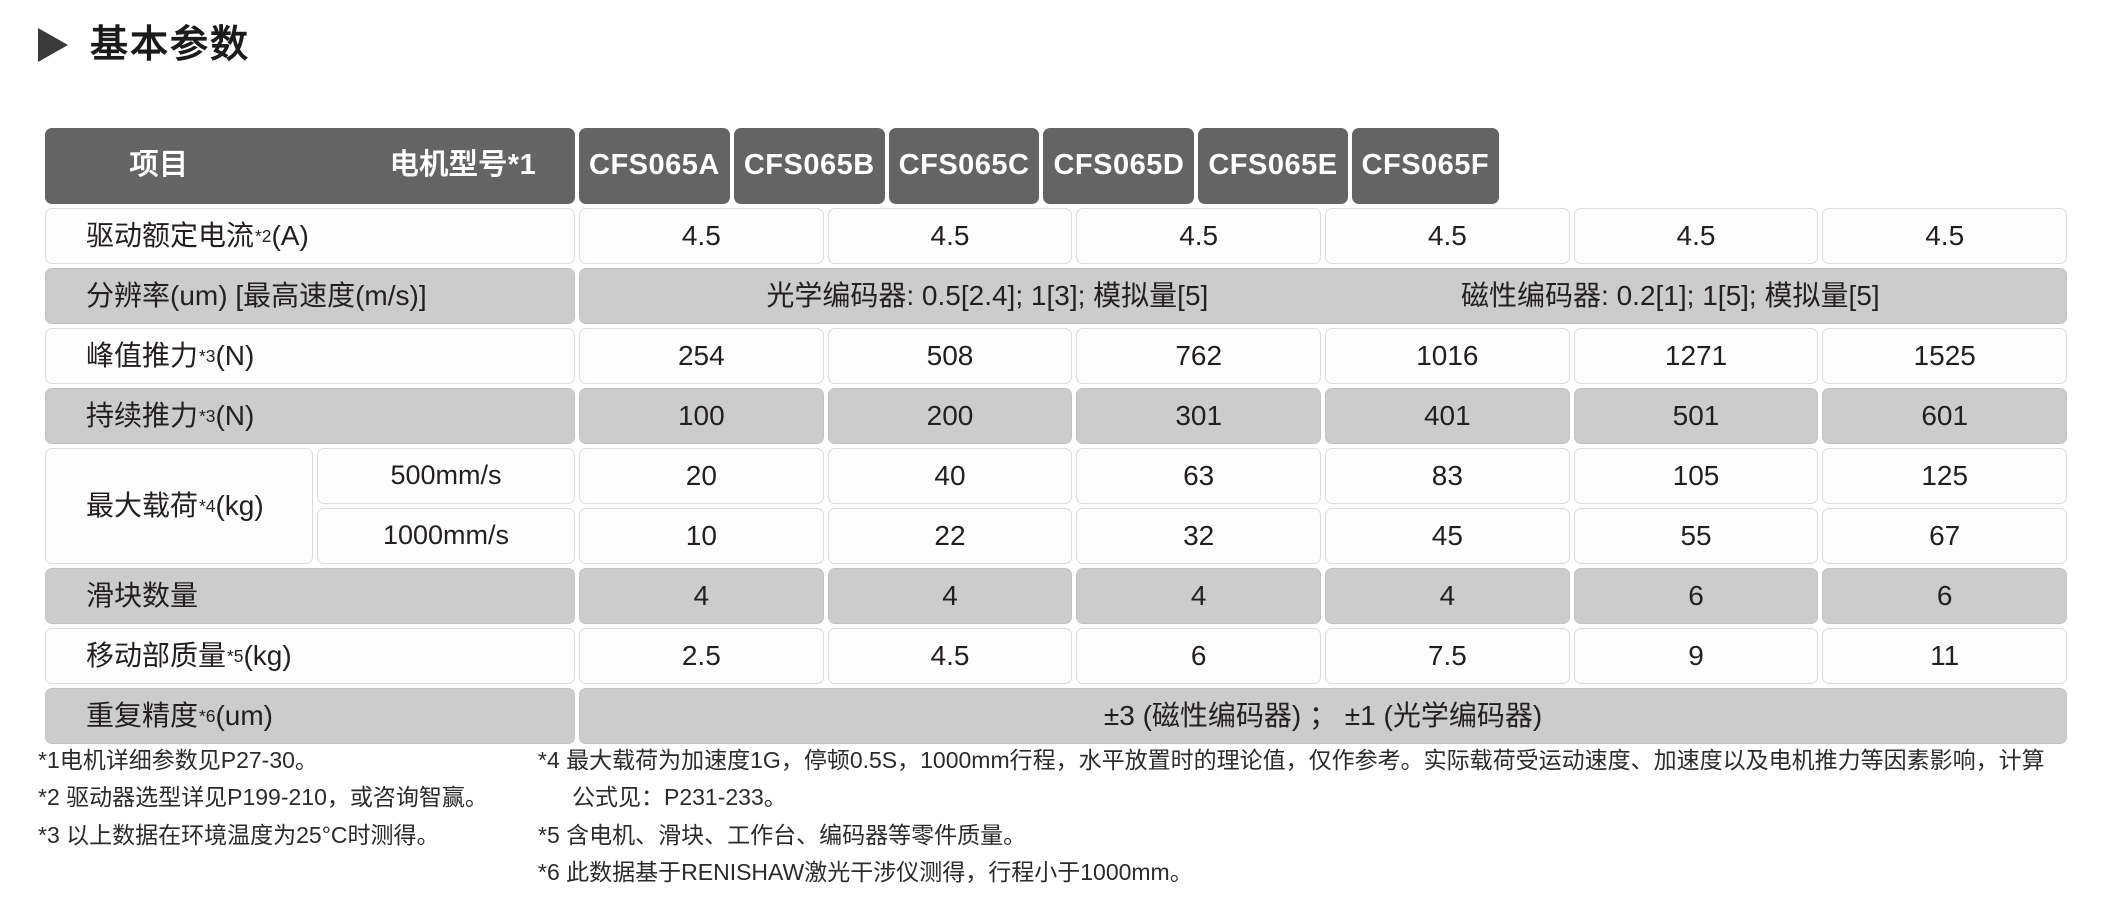  What do you see at coordinates (142, 415) in the screenshot?
I see `row-label-text: 持续推力` at bounding box center [142, 415].